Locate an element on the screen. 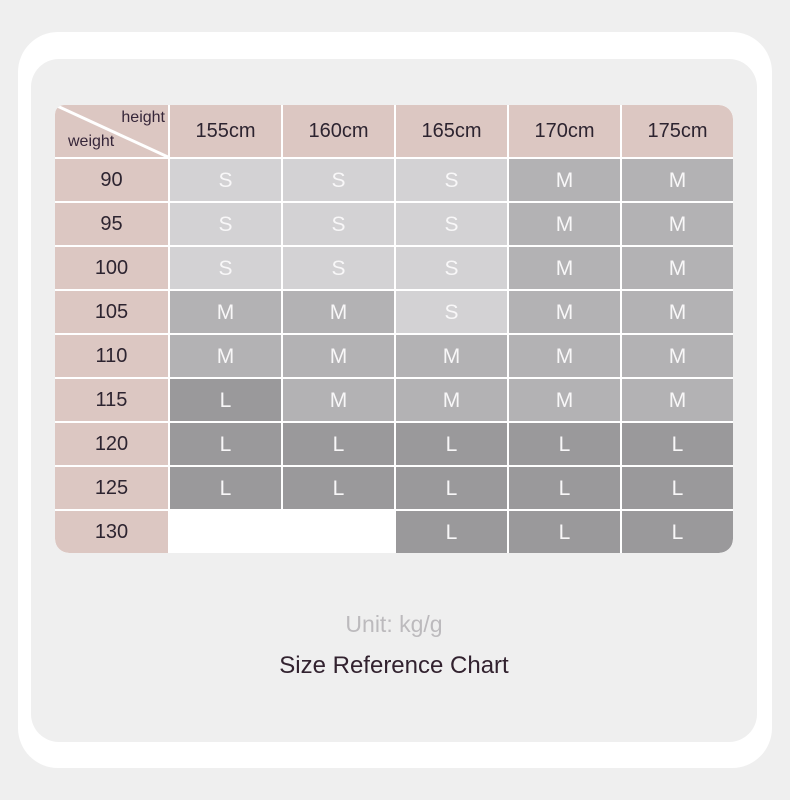 This screenshot has width=790, height=800. col-header-165cm: 165cm is located at coordinates (451, 131).